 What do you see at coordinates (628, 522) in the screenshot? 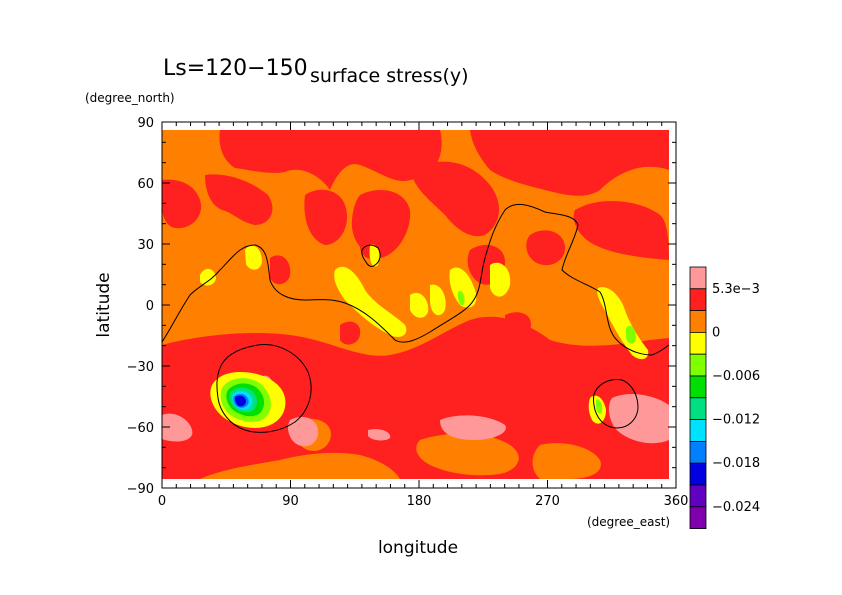
I see `x-axis-unit: (degree_east)` at bounding box center [628, 522].